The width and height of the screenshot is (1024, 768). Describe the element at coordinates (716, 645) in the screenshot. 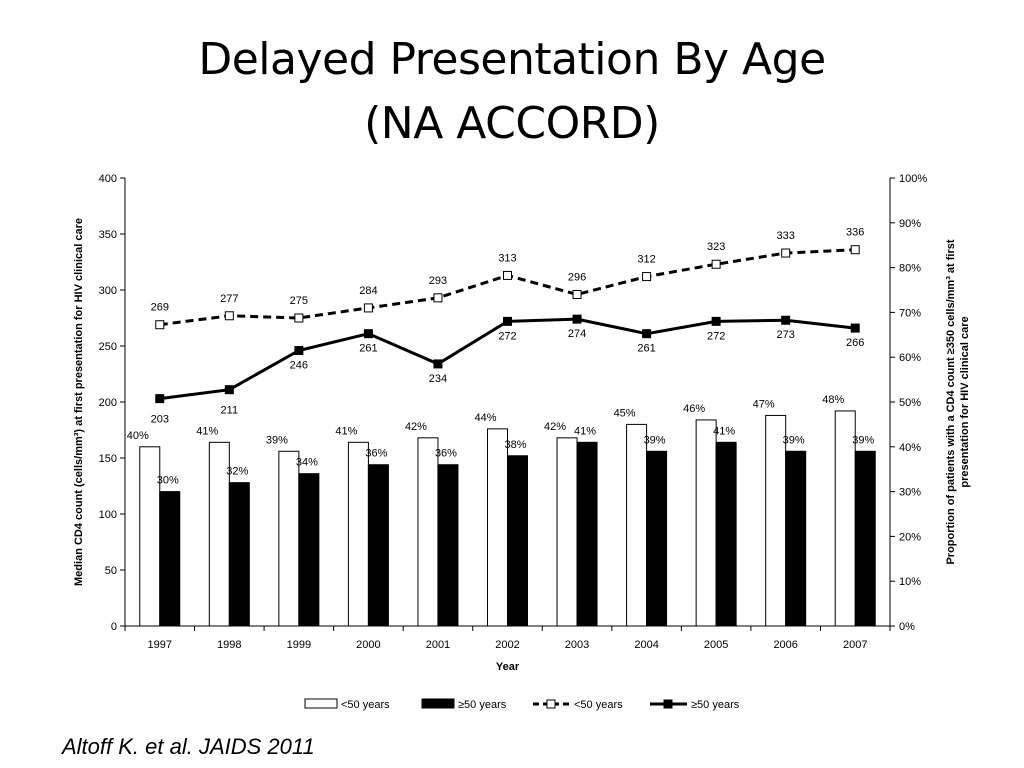

I see `x-axis-tick-label: 2005` at that location.